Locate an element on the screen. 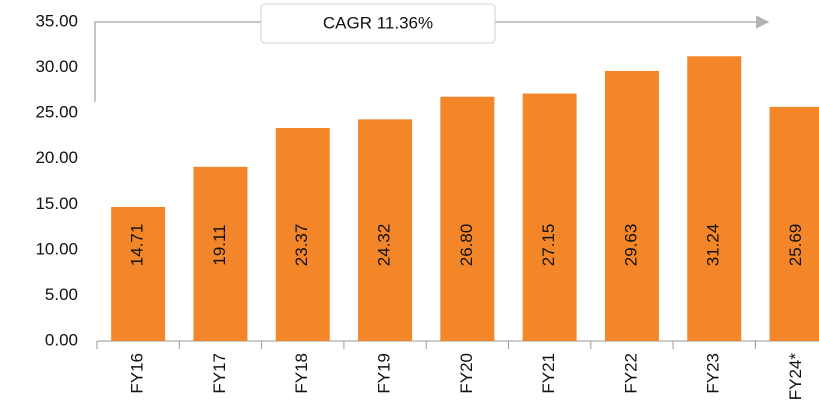  x-tick-label: FY21 is located at coordinates (548, 373).